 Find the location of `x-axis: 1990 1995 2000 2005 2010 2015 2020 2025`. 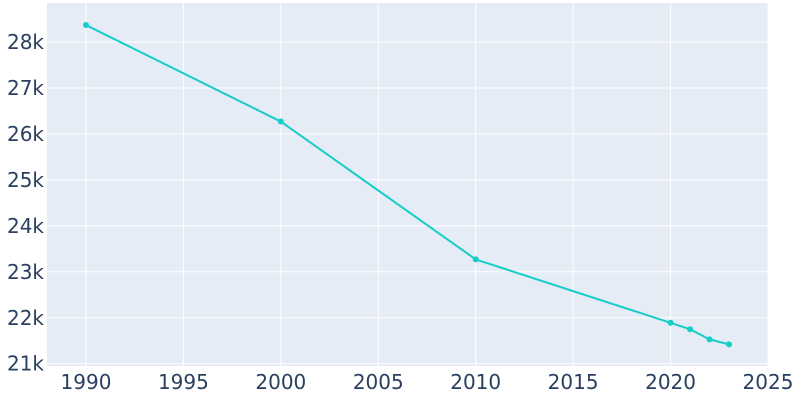

x-axis: 1990 1995 2000 2005 2010 2015 2020 2025 is located at coordinates (427, 382).